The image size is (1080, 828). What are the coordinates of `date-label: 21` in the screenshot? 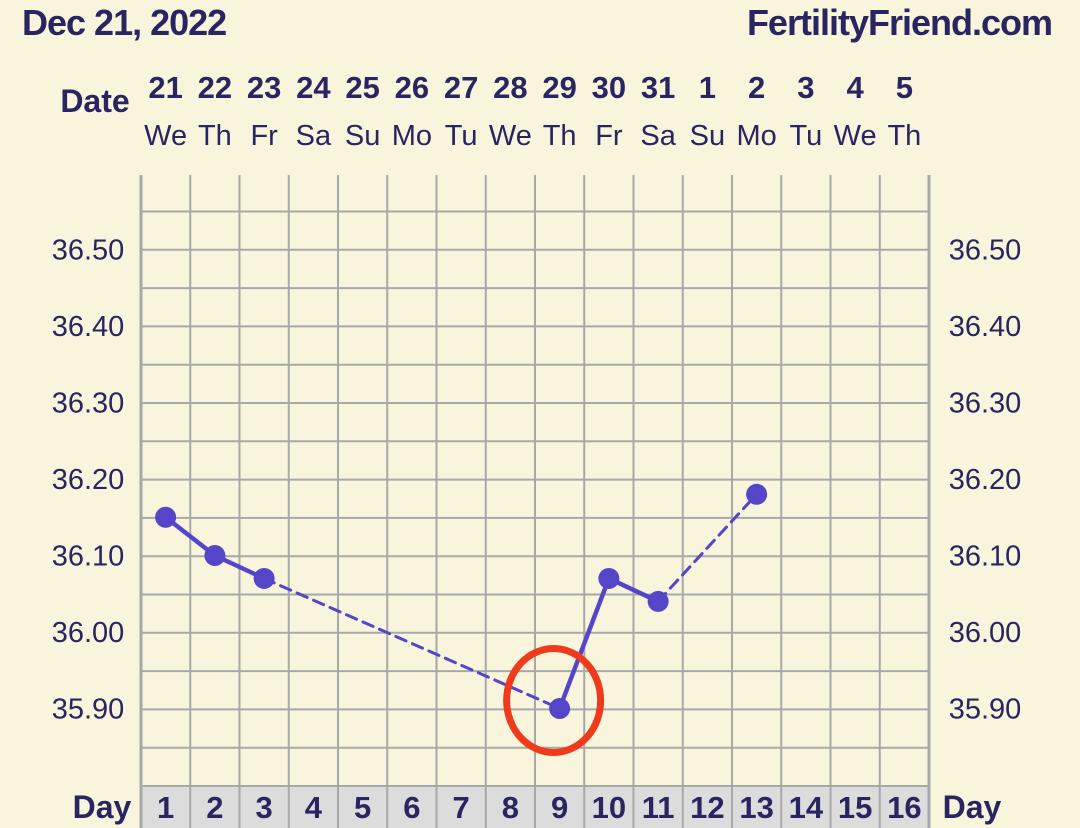 It's located at (165, 87).